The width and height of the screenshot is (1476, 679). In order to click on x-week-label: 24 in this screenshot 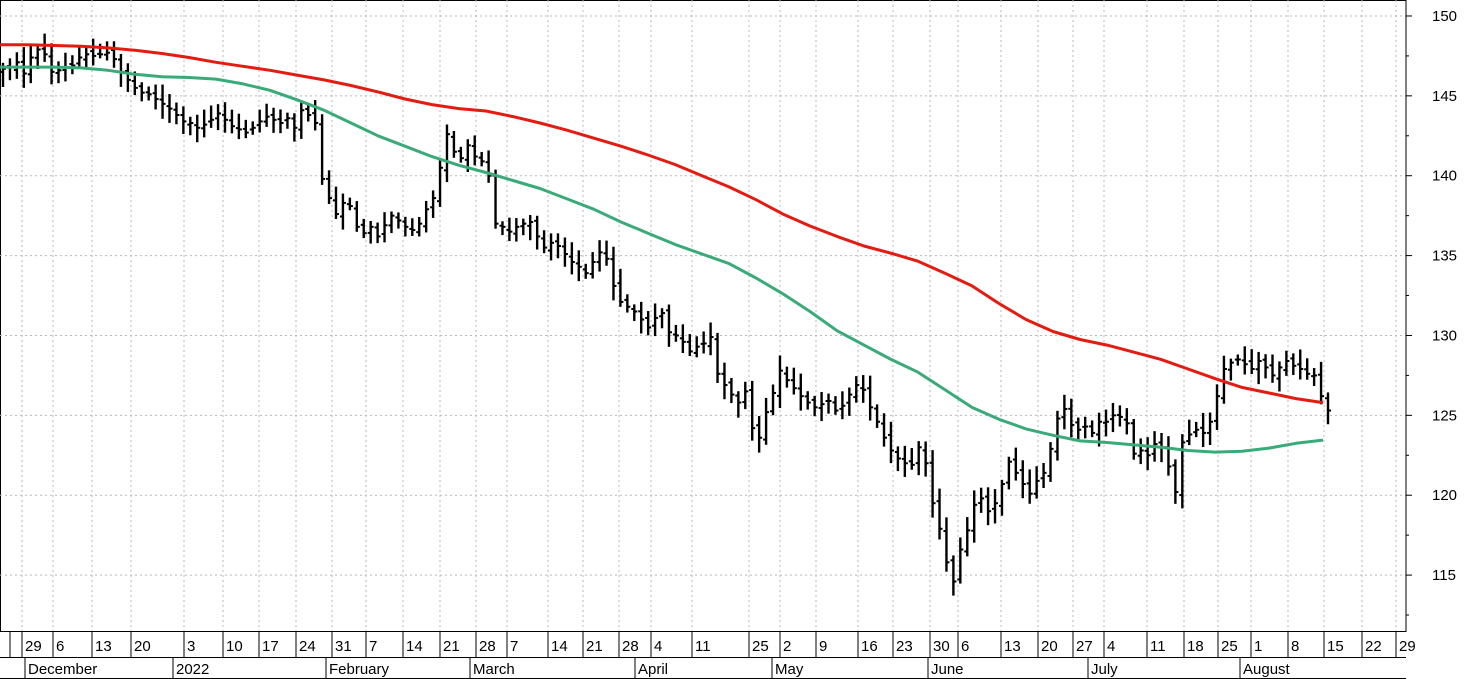, I will do `click(307, 646)`.